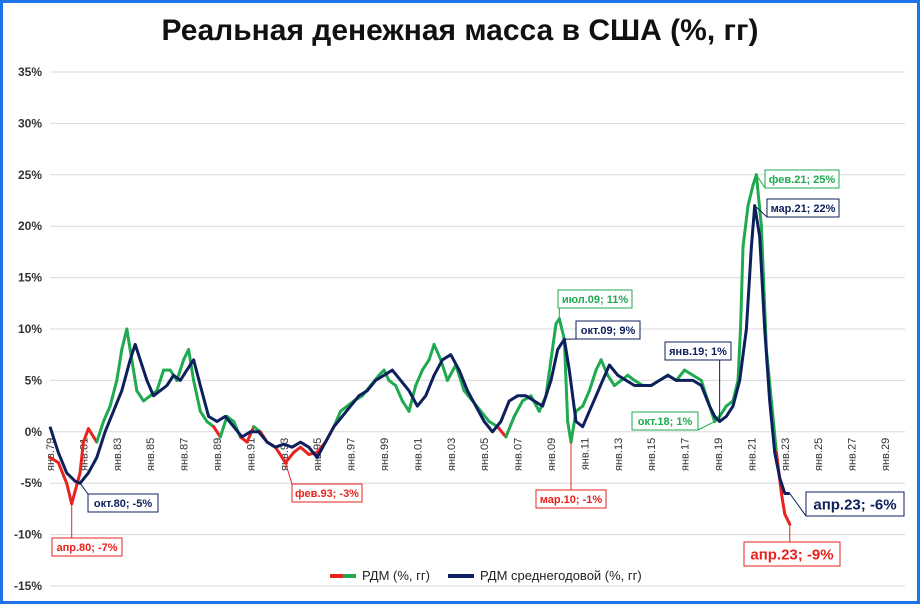 Image resolution: width=920 pixels, height=604 pixels. What do you see at coordinates (819, 454) in the screenshot?
I see `x-tick-label: янв.25` at bounding box center [819, 454].